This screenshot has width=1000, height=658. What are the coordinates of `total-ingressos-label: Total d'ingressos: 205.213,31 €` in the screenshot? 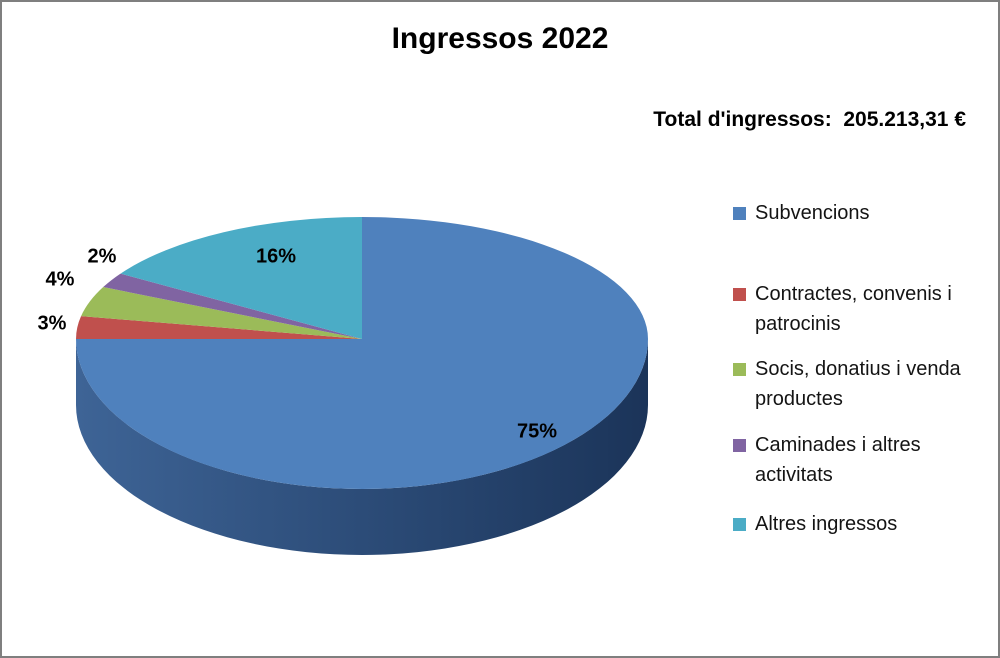 It's located at (809, 119).